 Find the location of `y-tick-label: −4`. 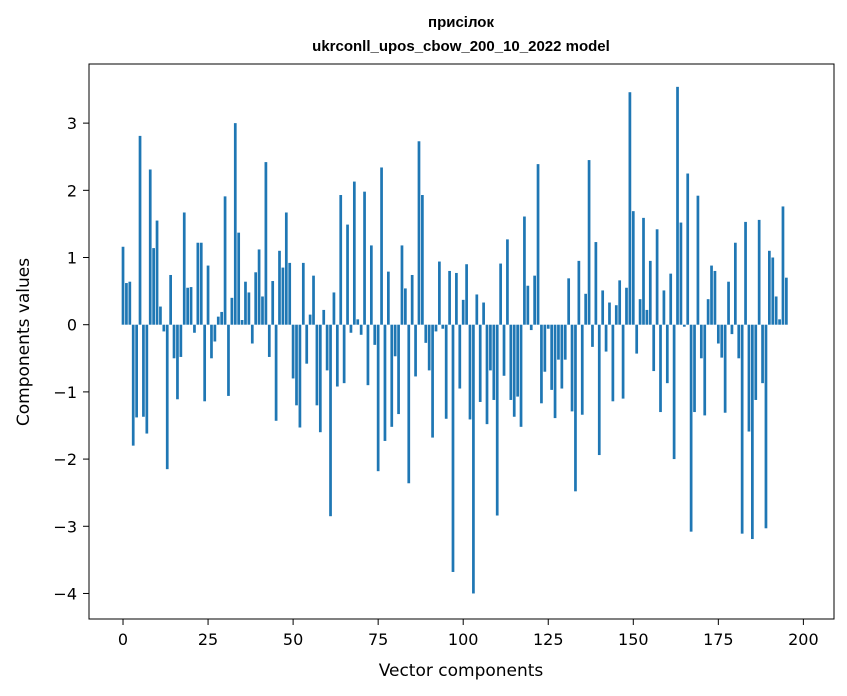

y-tick-label: −4 is located at coordinates (65, 593).